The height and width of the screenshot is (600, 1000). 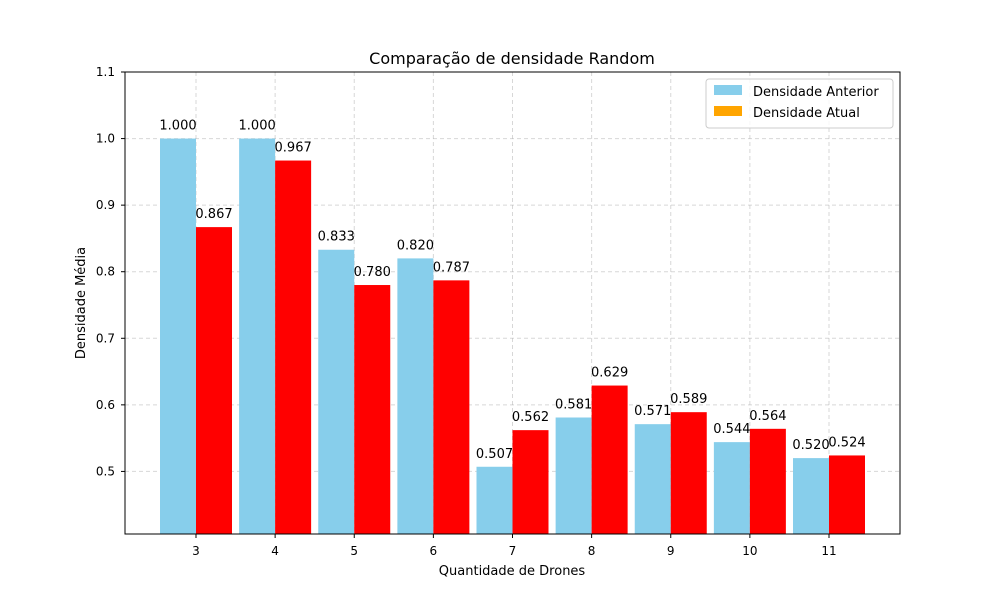 I want to click on legend: Densidade Anterior Densidade Atual, so click(x=799, y=103).